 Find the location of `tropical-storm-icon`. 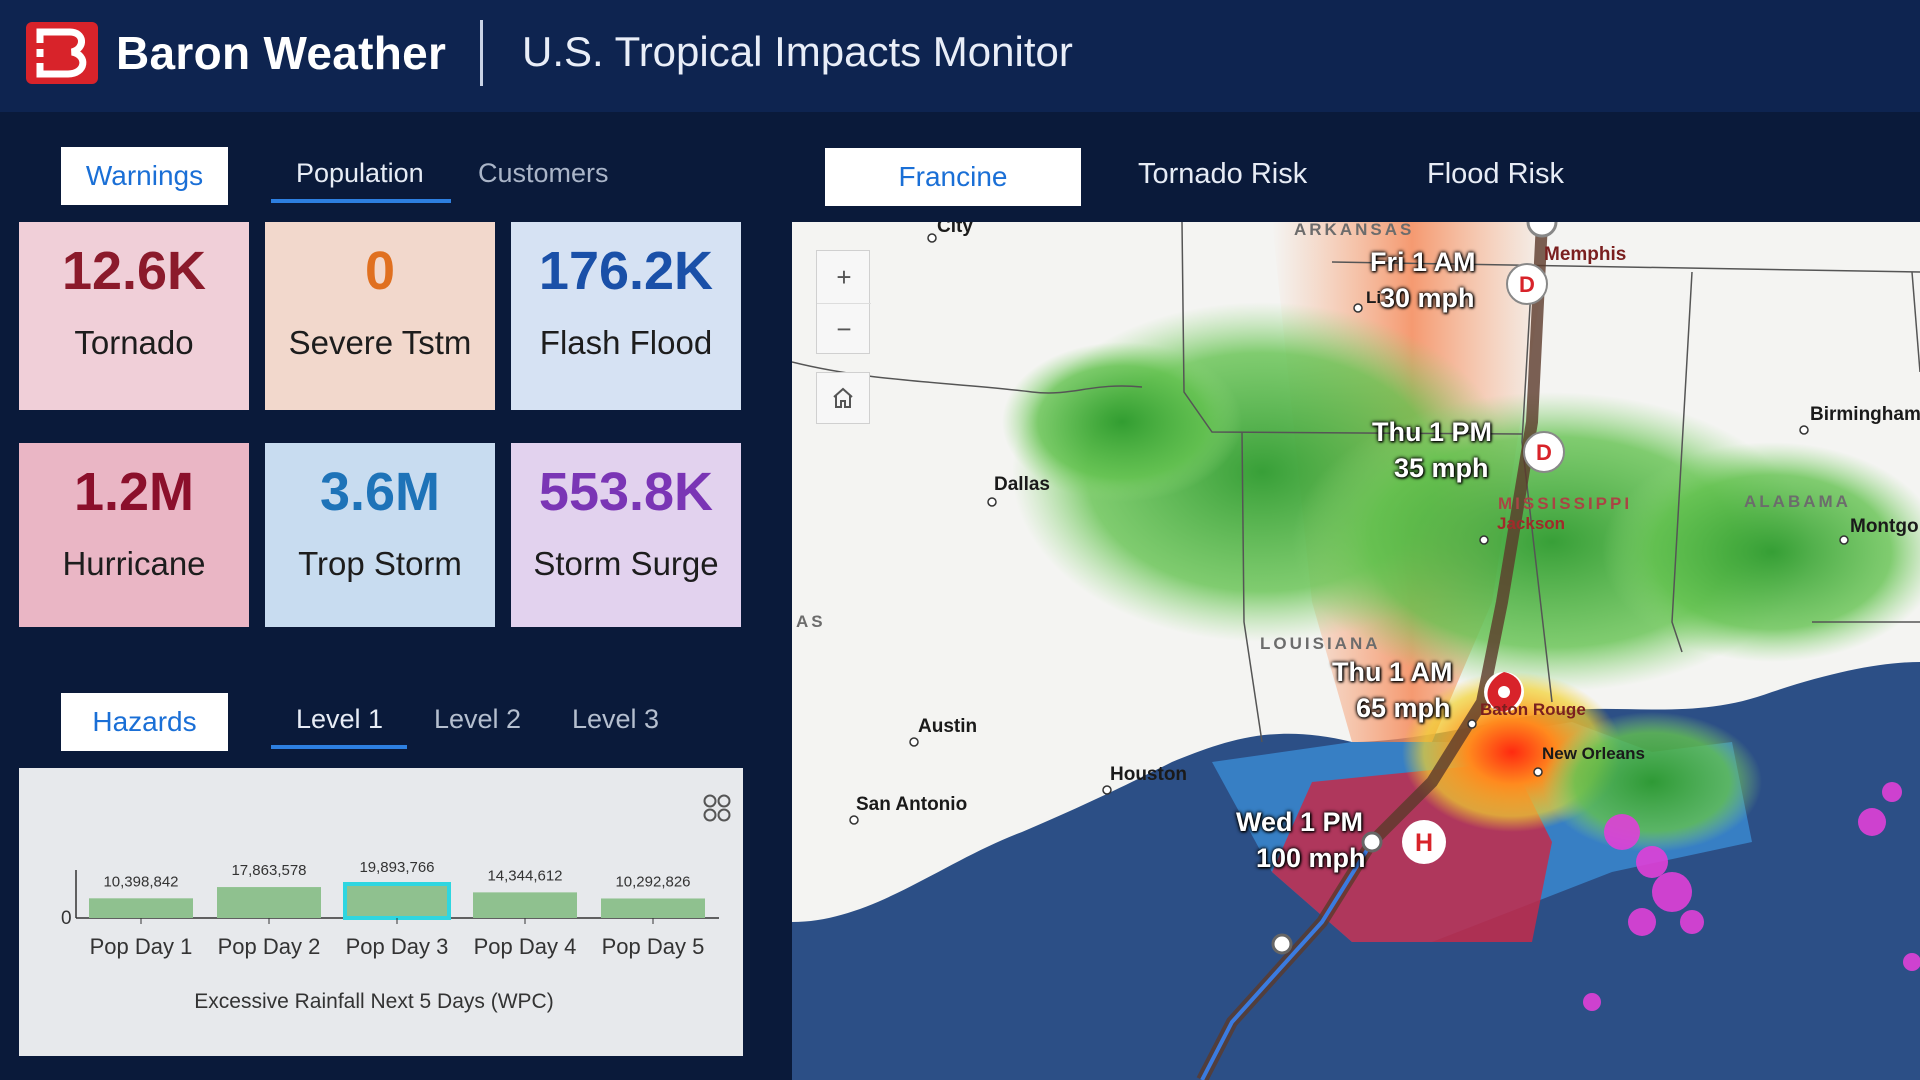

tropical-storm-icon is located at coordinates (1504, 692).